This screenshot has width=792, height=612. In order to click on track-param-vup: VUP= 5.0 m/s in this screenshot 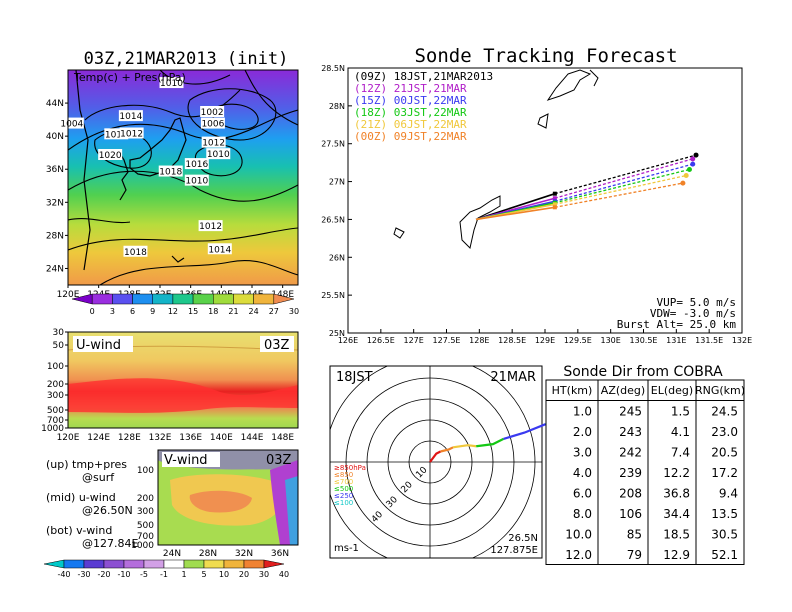, I will do `click(696, 302)`.